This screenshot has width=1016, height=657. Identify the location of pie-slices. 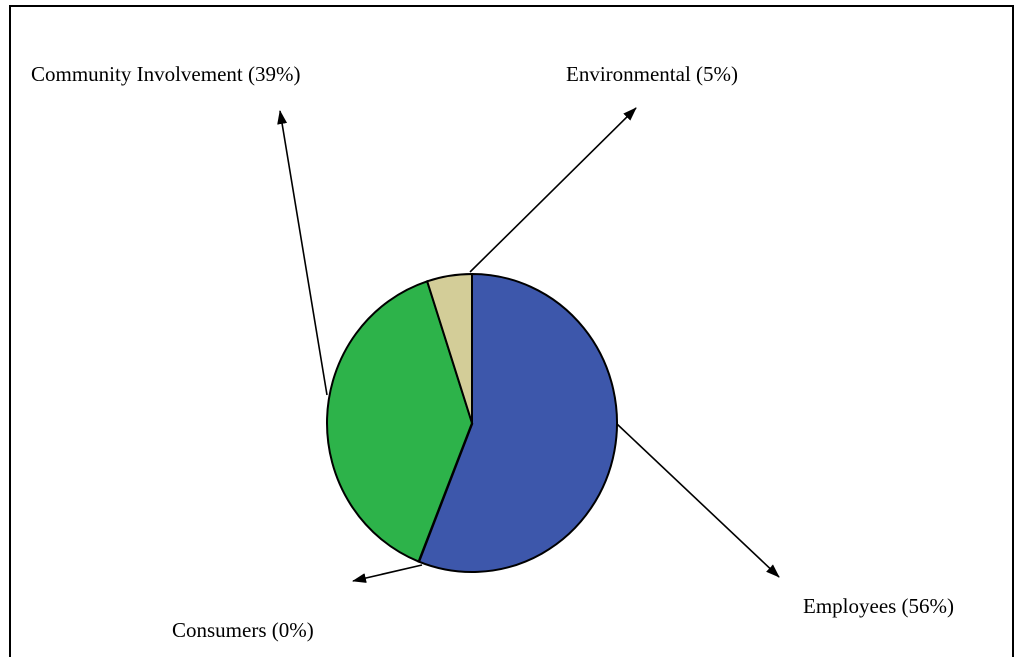
(472, 422).